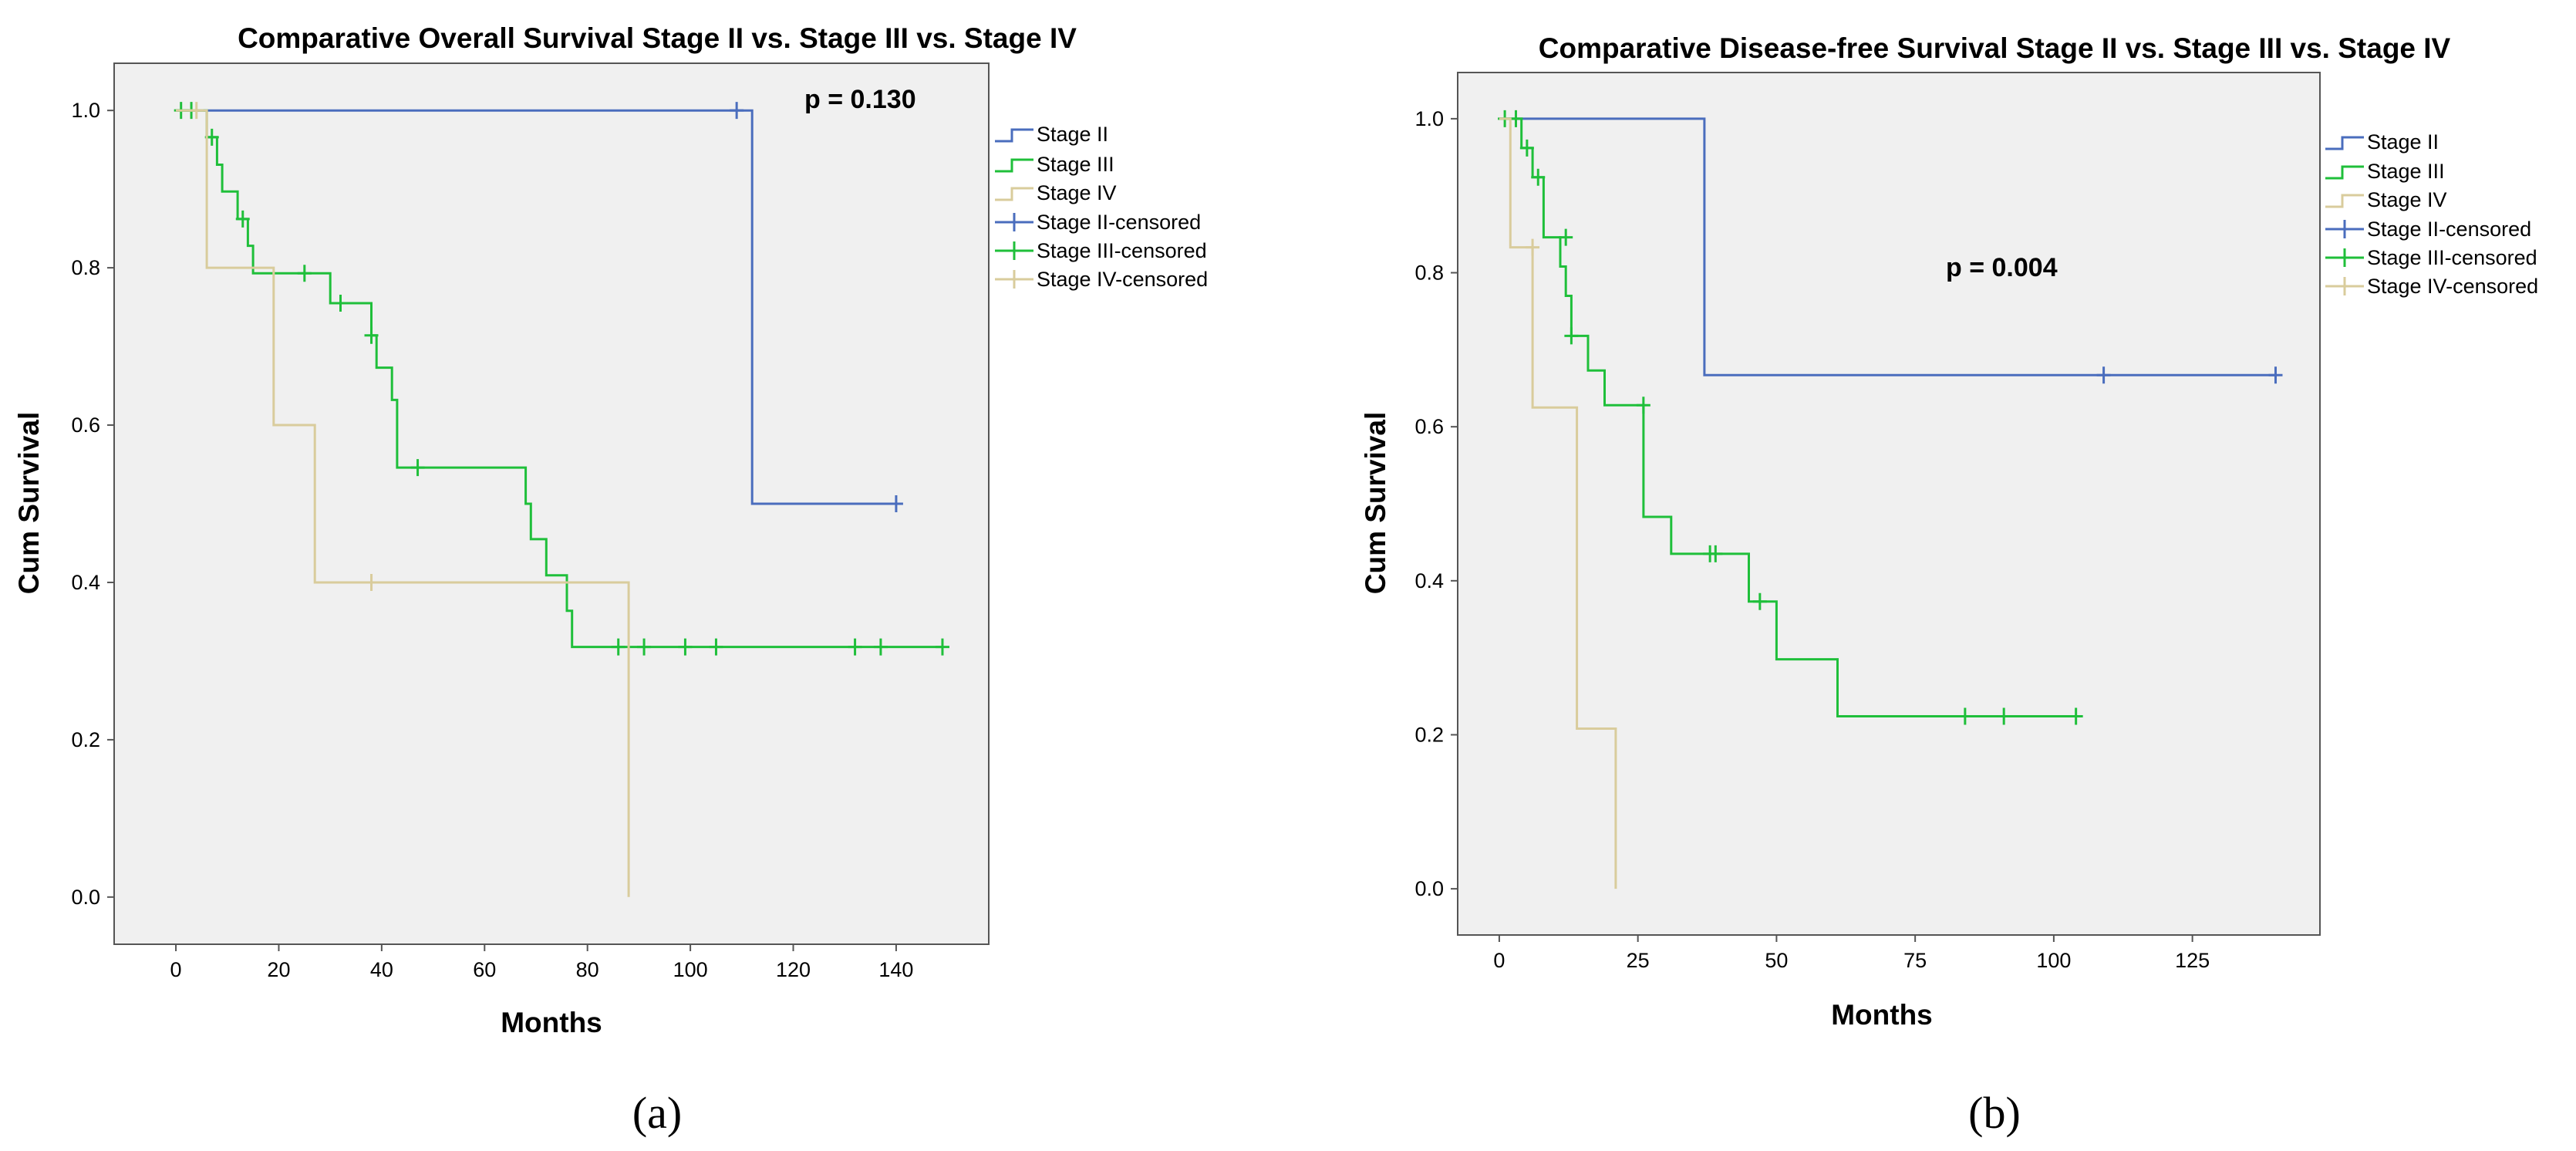  I want to click on p-value-annotation: p = 0.004, so click(2002, 267).